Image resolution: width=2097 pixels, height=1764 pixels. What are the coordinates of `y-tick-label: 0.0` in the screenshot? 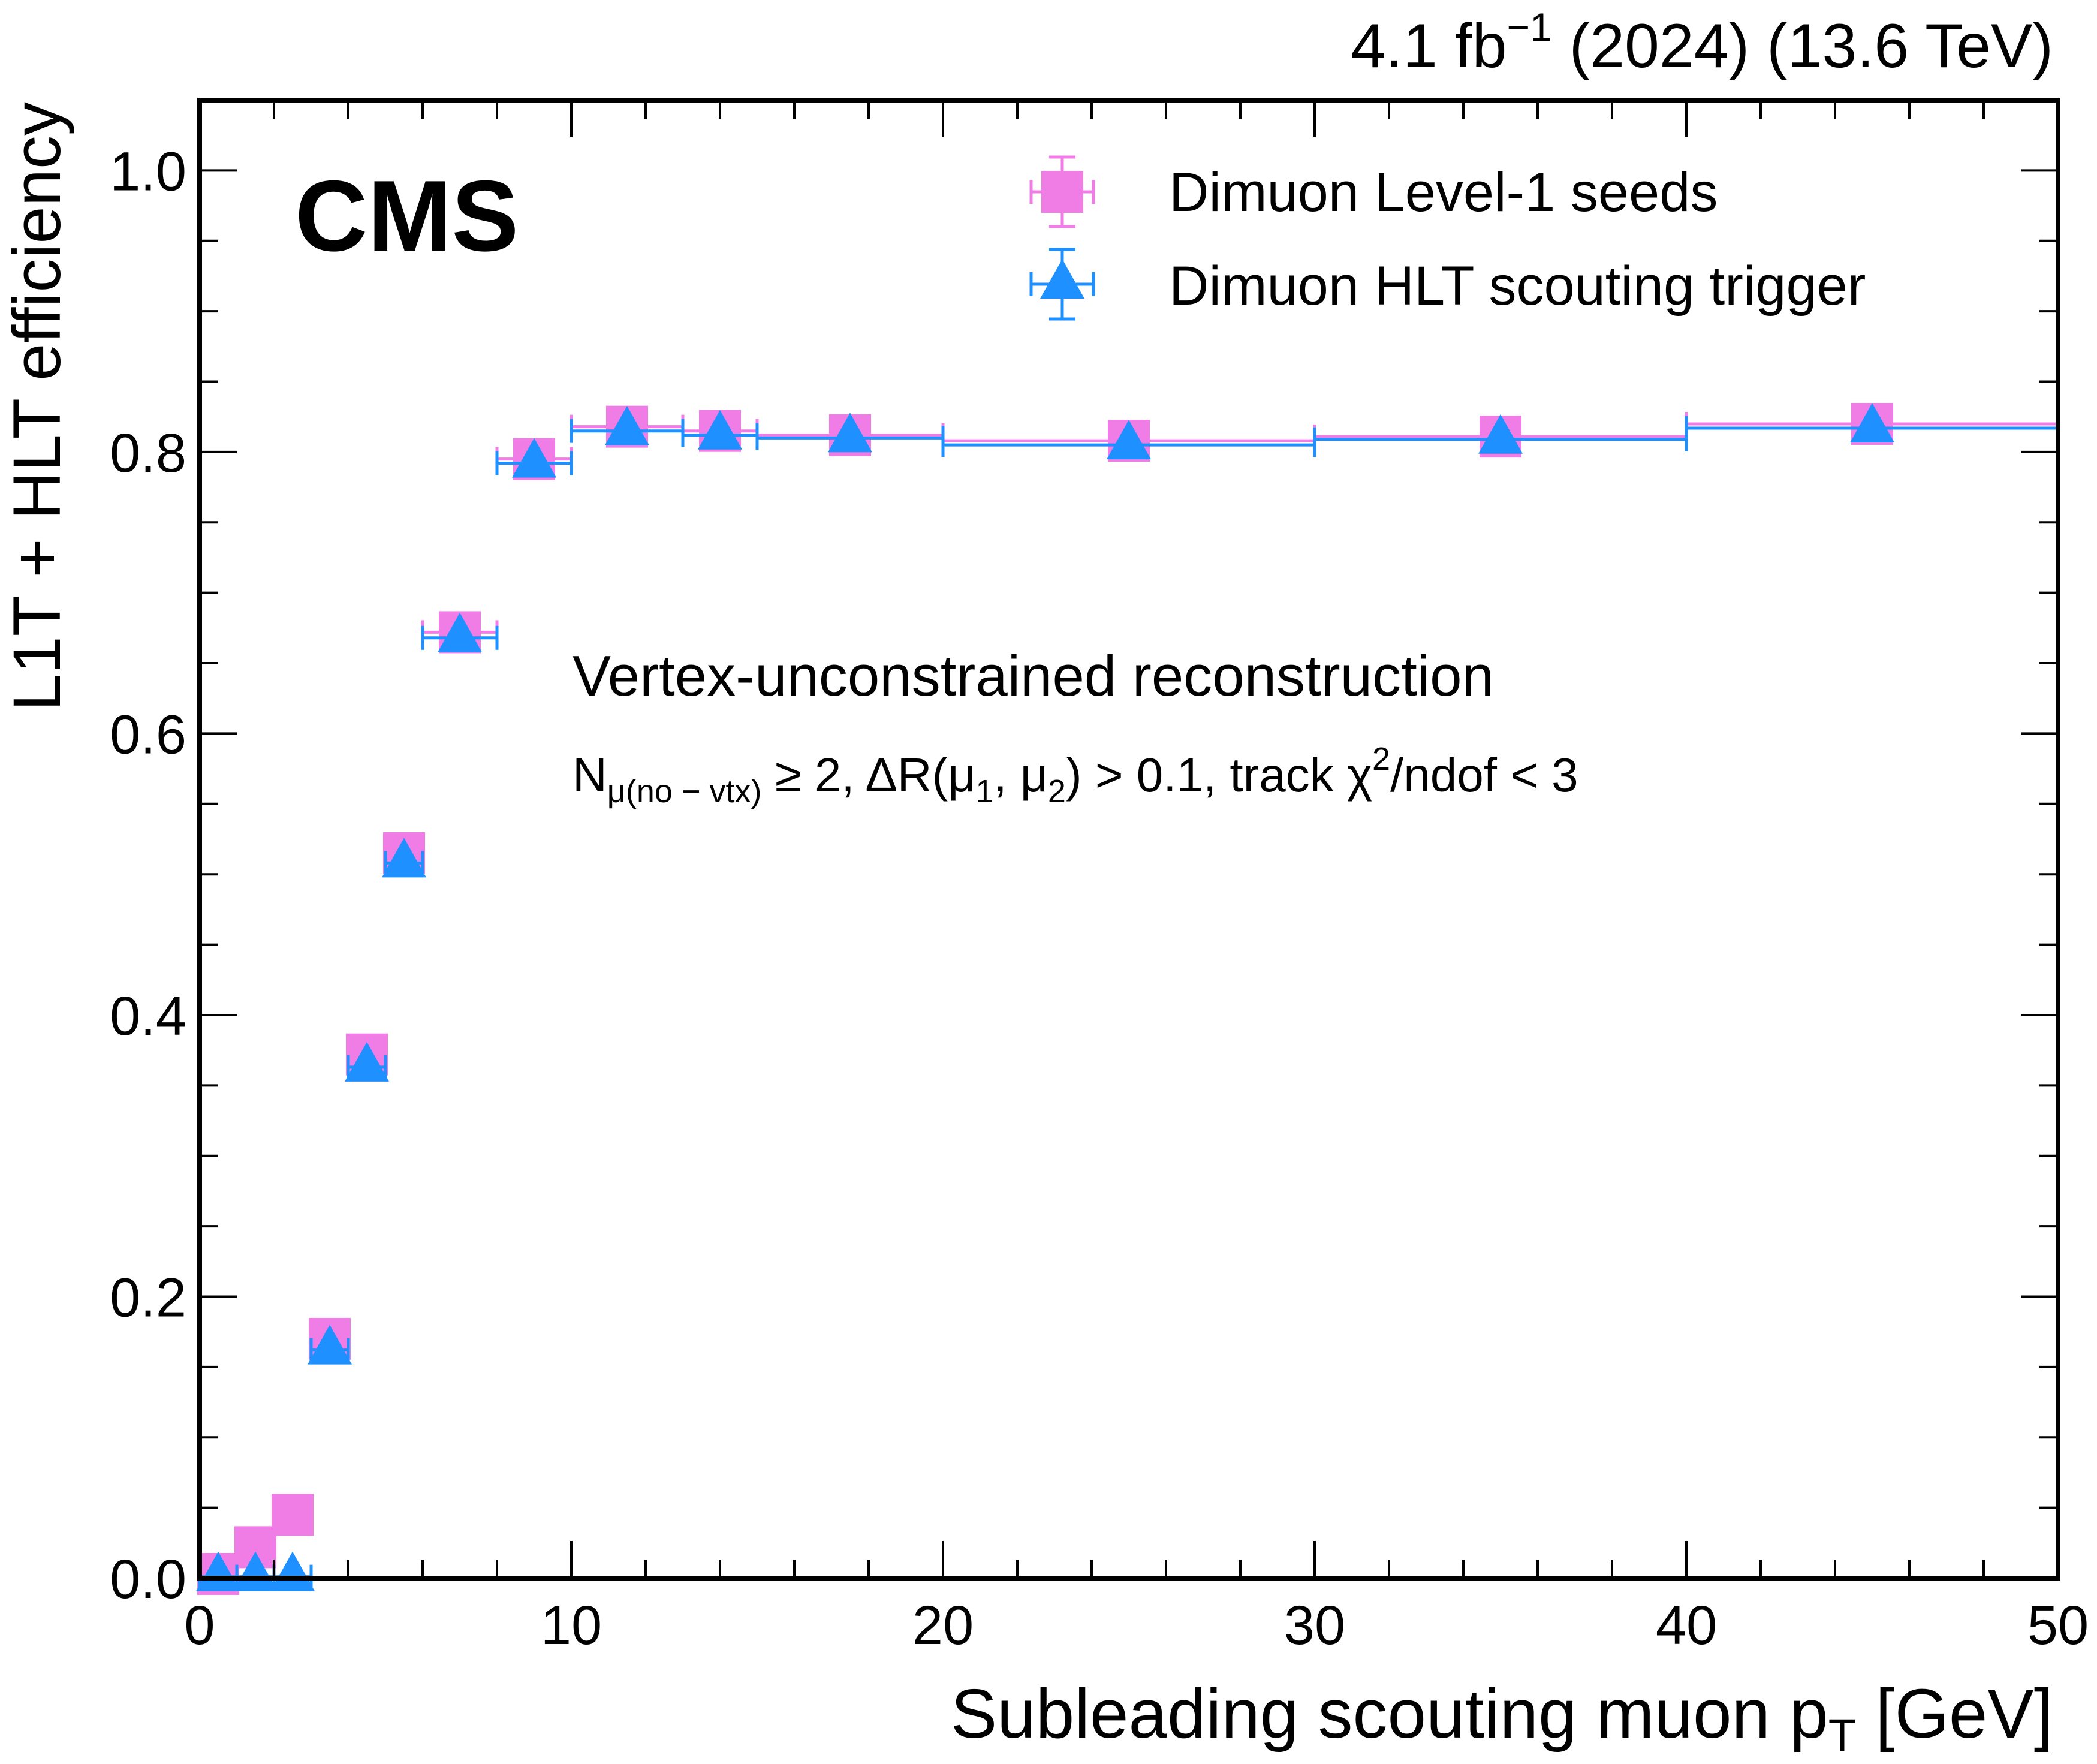 It's located at (148, 1579).